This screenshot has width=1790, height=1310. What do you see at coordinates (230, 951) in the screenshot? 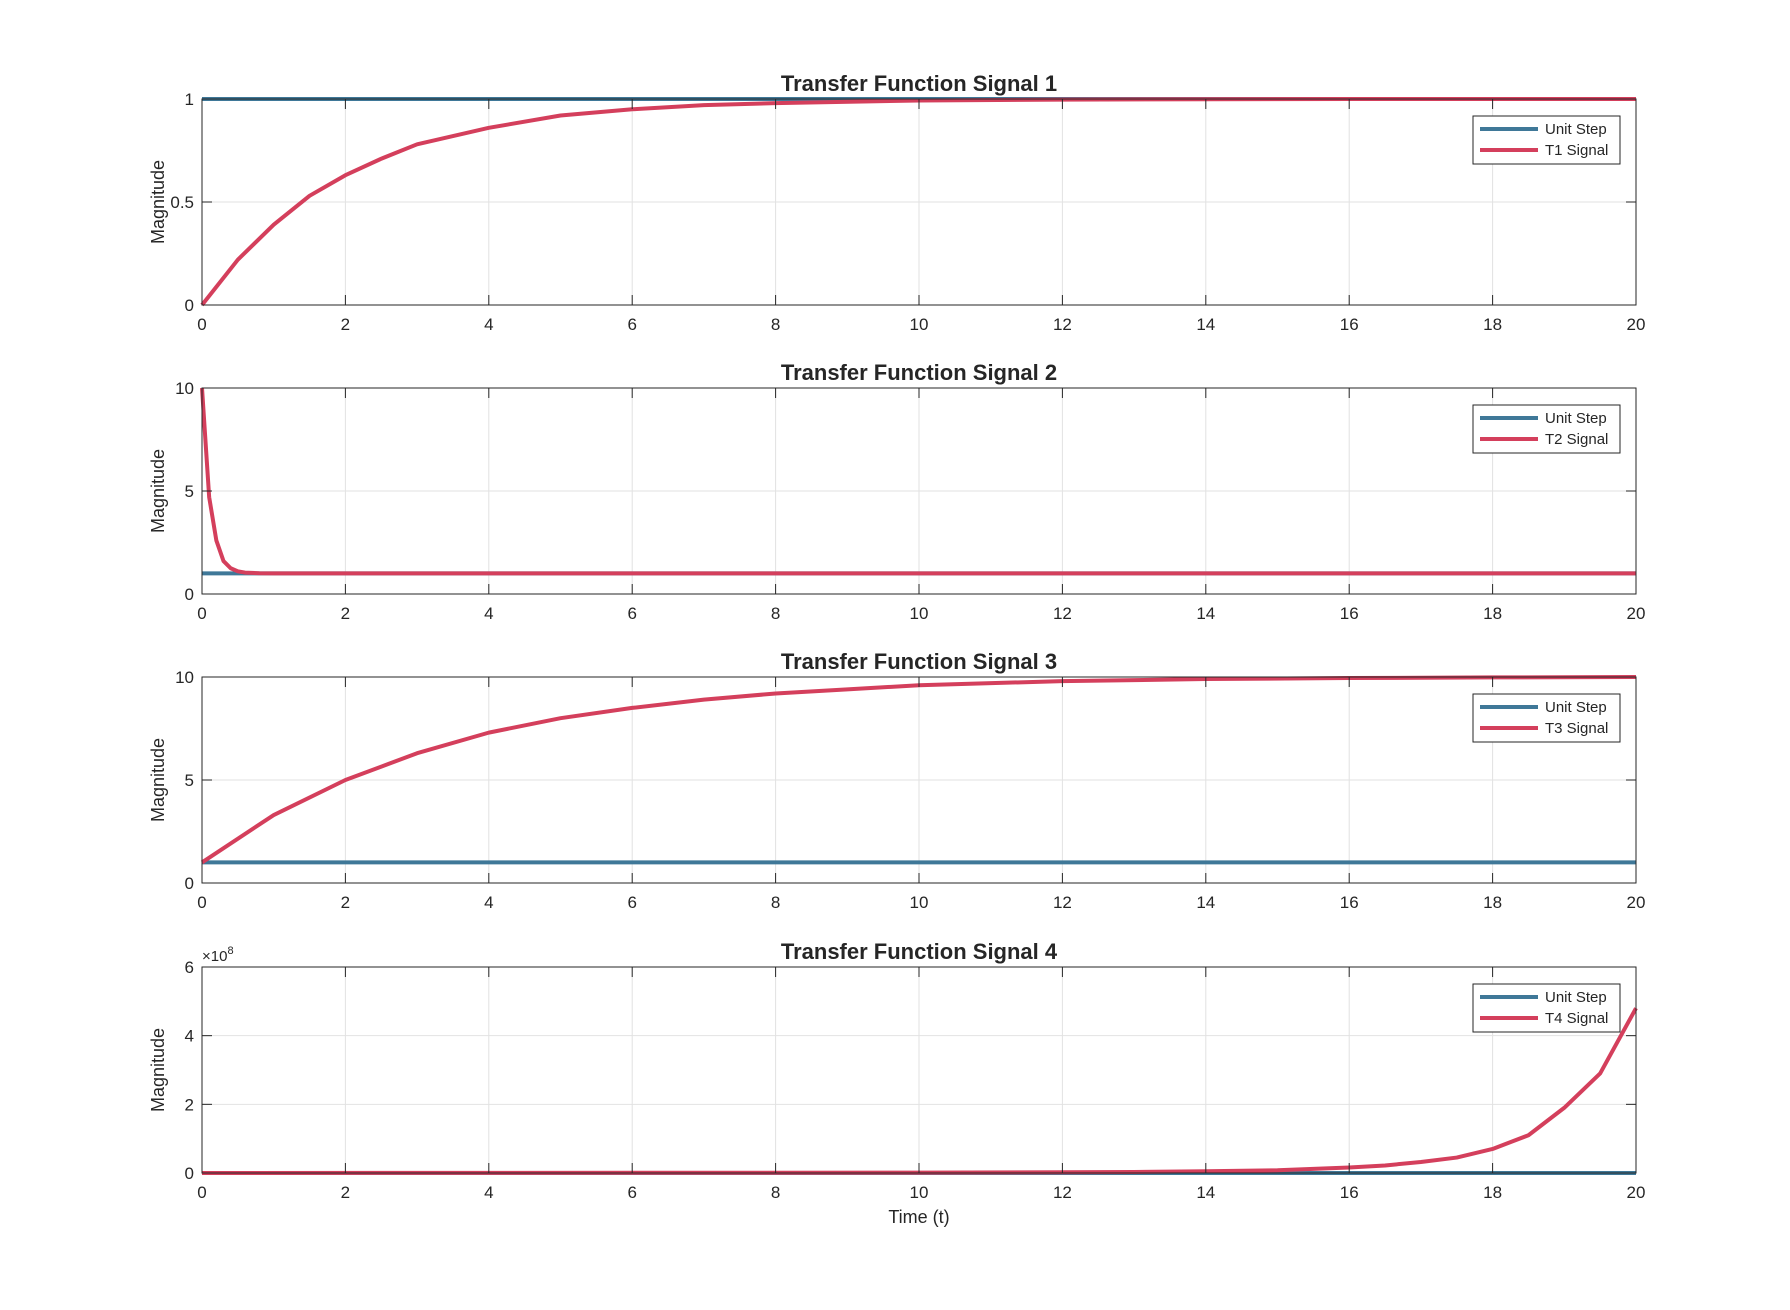
I see `exponent-power: 8` at bounding box center [230, 951].